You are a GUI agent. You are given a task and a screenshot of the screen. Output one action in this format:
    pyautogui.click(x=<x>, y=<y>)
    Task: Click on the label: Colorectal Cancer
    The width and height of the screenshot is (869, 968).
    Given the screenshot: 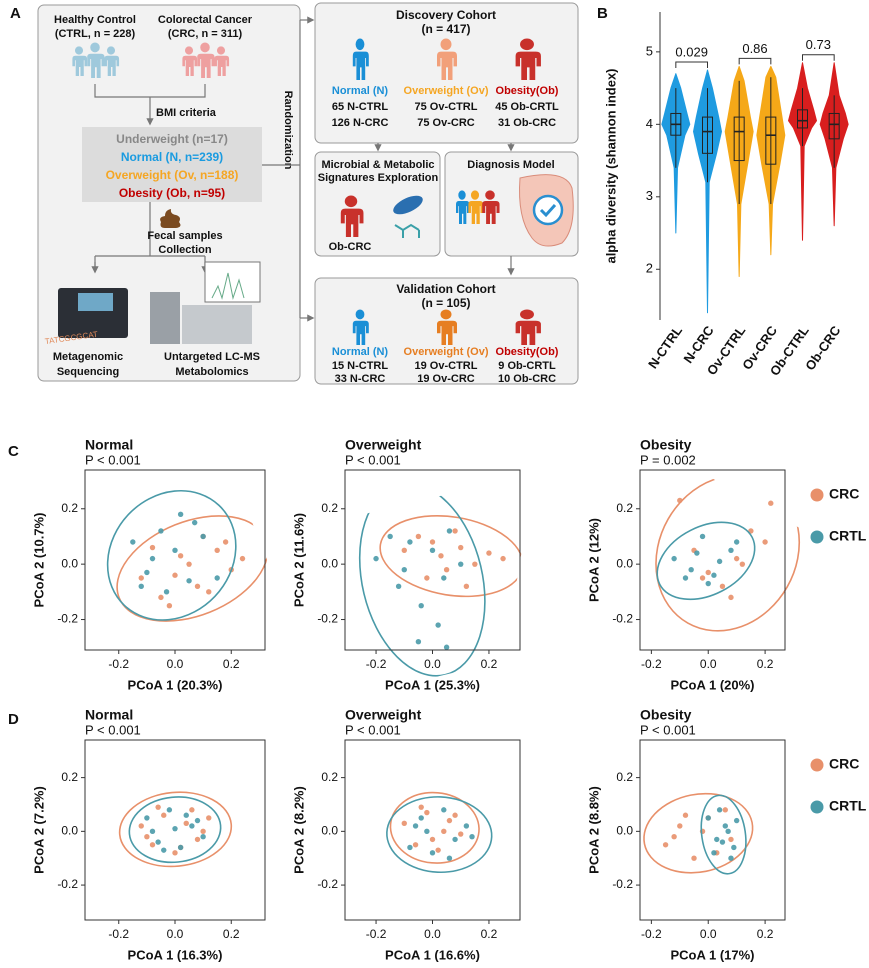 What is the action you would take?
    pyautogui.click(x=205, y=20)
    